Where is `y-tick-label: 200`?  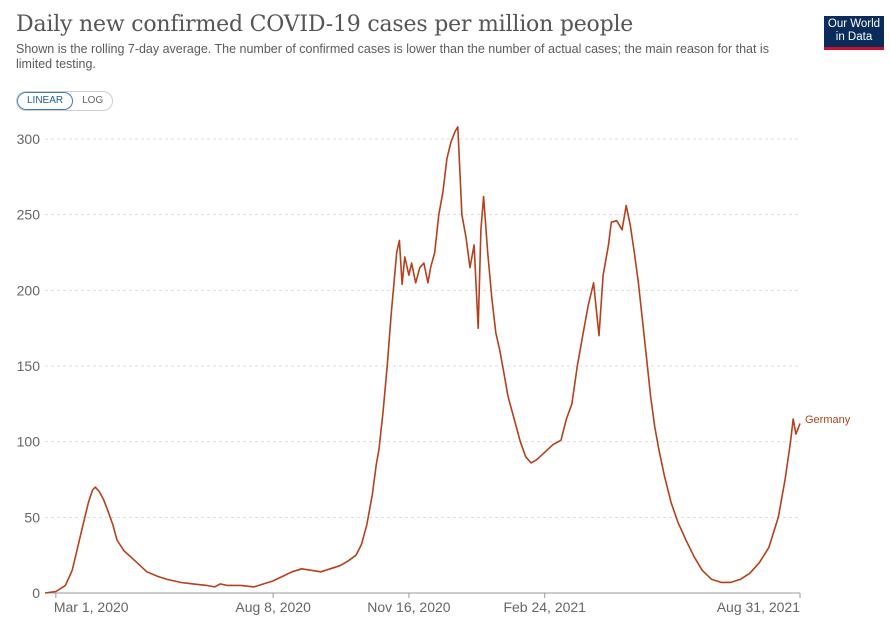 y-tick-label: 200 is located at coordinates (29, 290).